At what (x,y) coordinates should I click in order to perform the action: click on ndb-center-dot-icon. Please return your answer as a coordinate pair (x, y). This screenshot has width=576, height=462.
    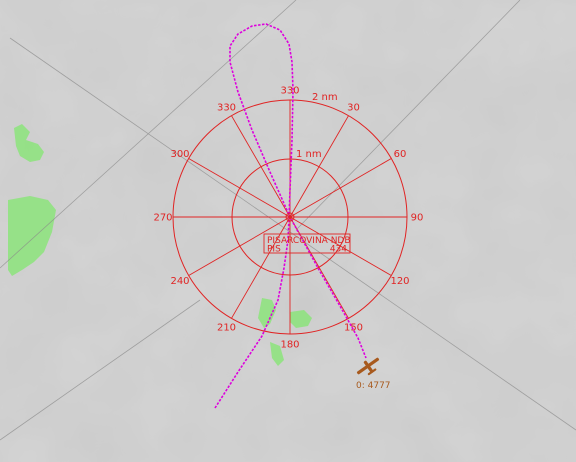
    Looking at the image, I should click on (290, 217).